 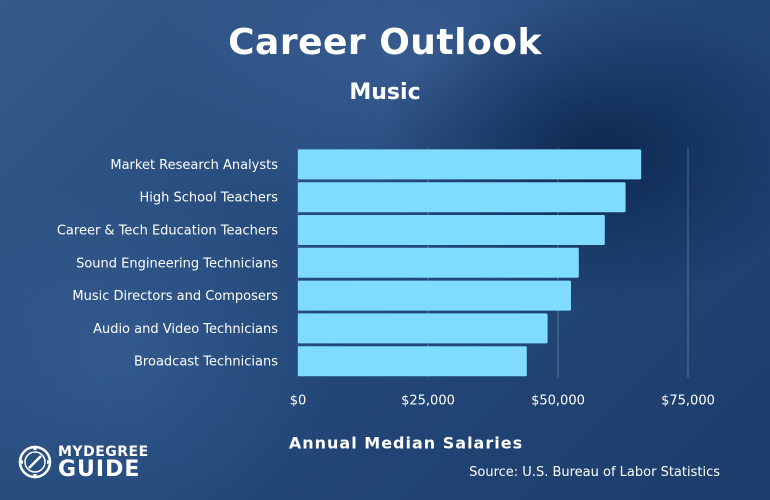 I want to click on source-note: Source: U.S. Bureau of Labor Statistics, so click(x=594, y=472).